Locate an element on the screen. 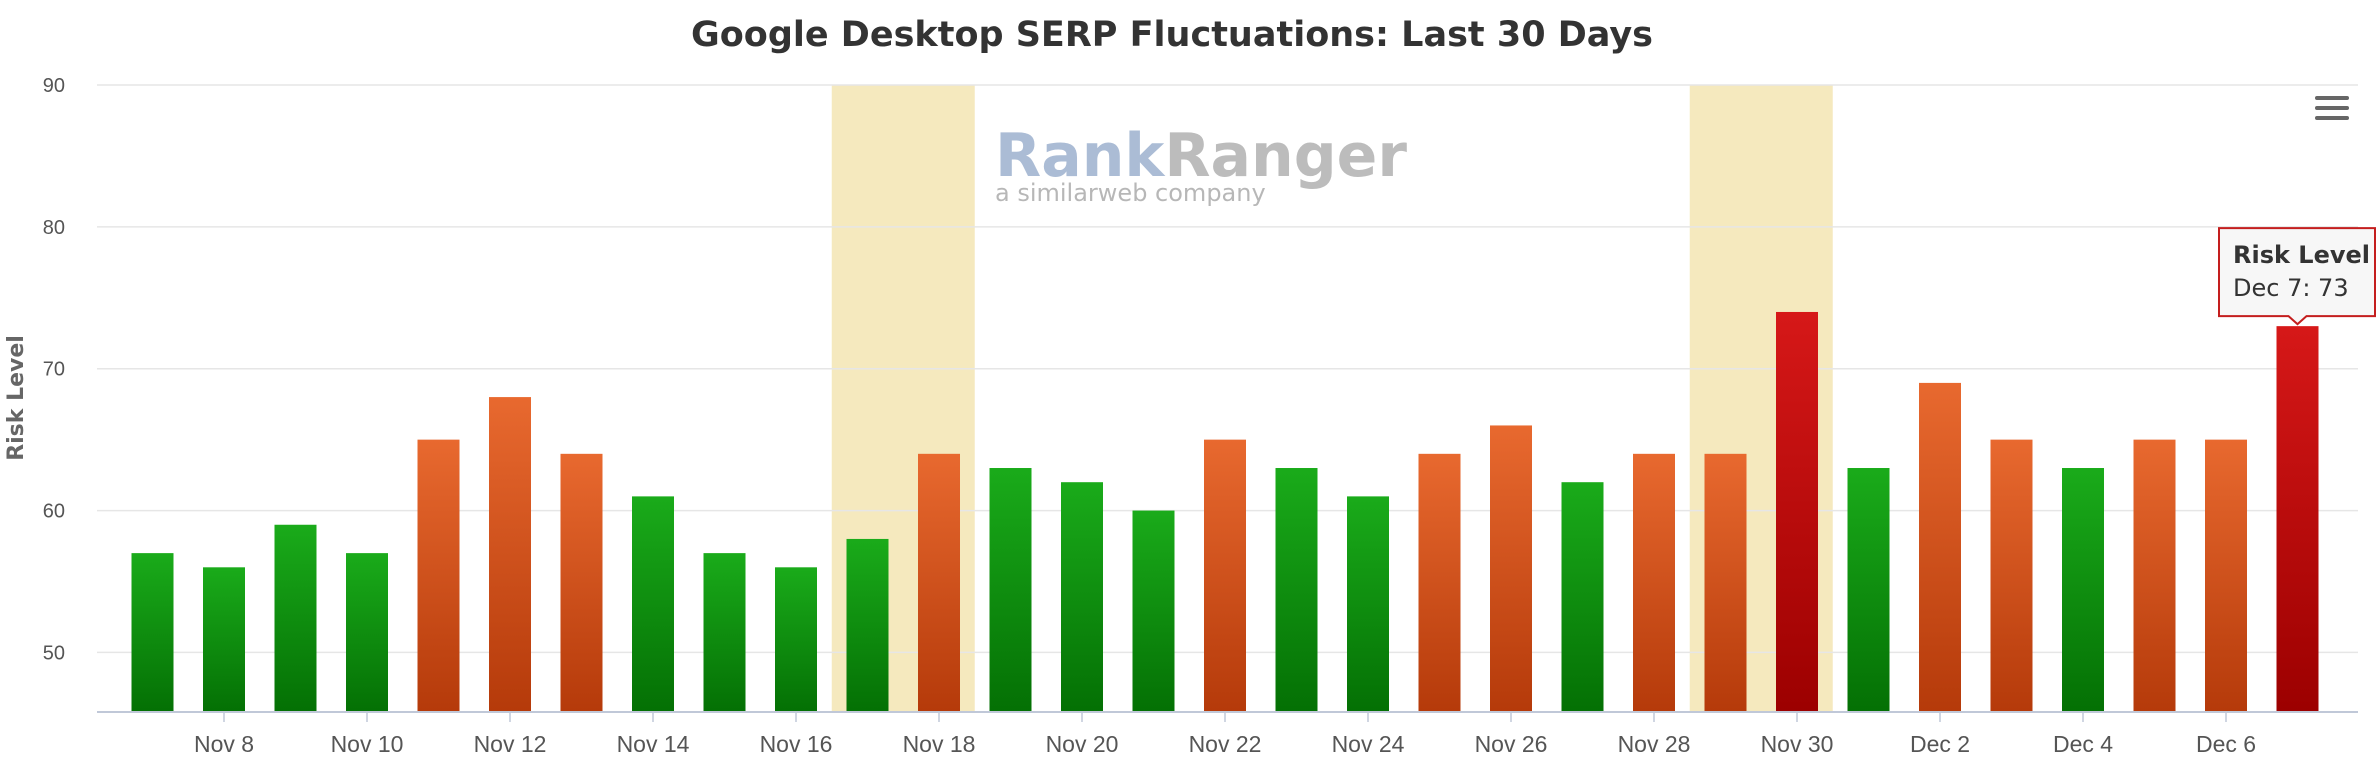 This screenshot has height=762, width=2380. x-tick-label: Dec 4 is located at coordinates (2083, 744).